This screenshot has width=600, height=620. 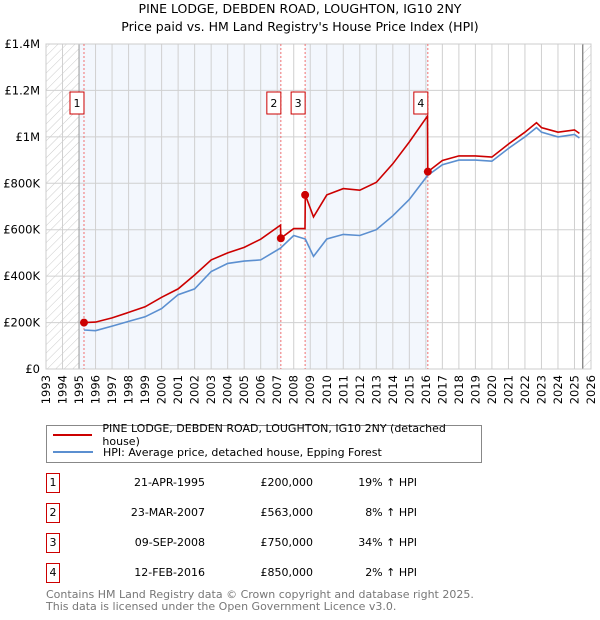 What do you see at coordinates (492, 389) in the screenshot?
I see `x-tick-label: 2020` at bounding box center [492, 389].